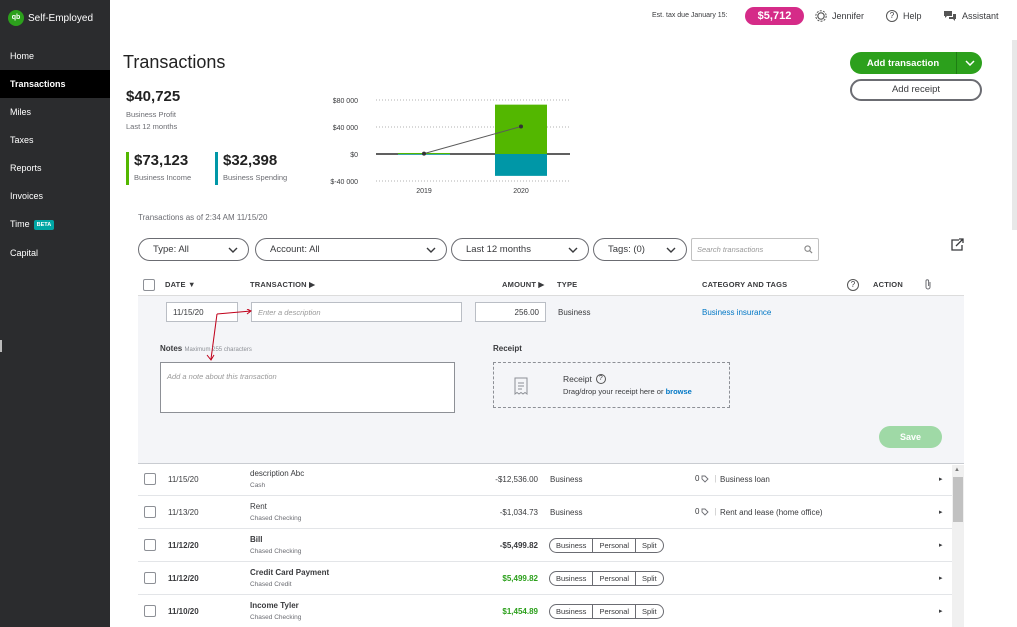  Describe the element at coordinates (971, 16) in the screenshot. I see `assistant-button: Assistant` at that location.